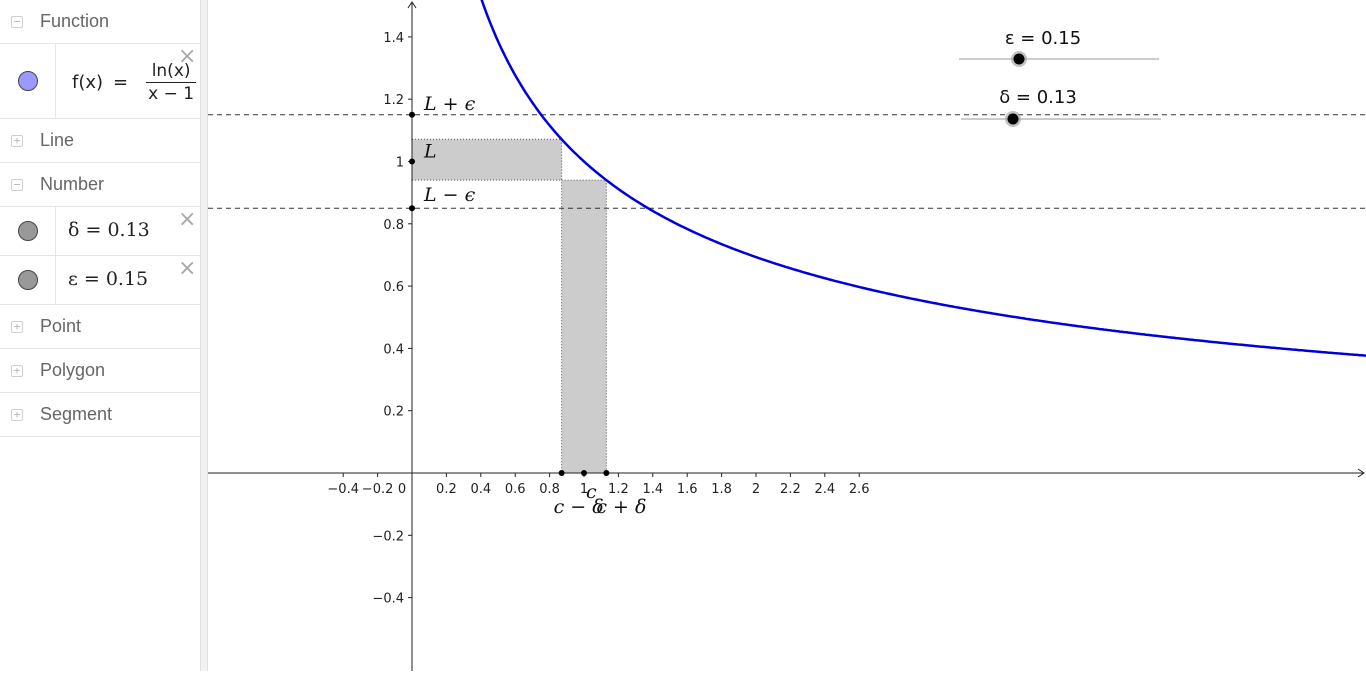 Image resolution: width=1366 pixels, height=675 pixels. Describe the element at coordinates (449, 195) in the screenshot. I see `label-l-minus-epsilon: L − ϵ` at that location.